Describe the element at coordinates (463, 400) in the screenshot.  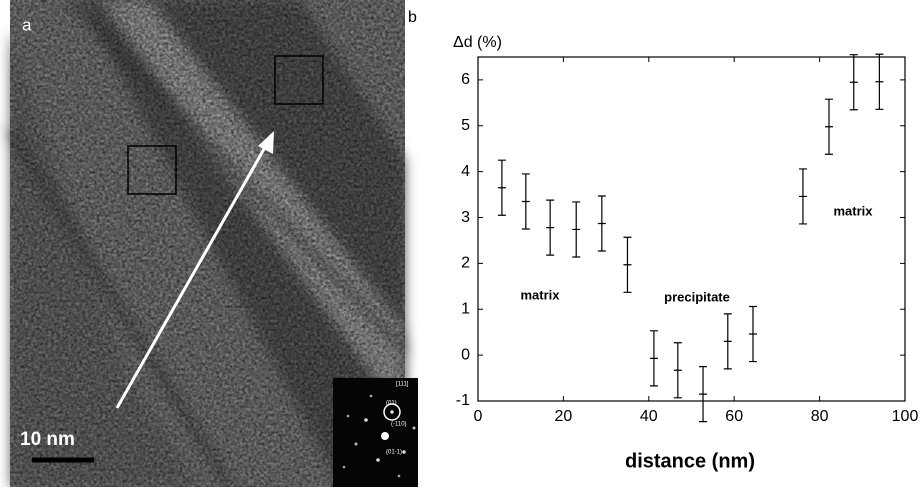
I see `y-tick-label: -1` at that location.